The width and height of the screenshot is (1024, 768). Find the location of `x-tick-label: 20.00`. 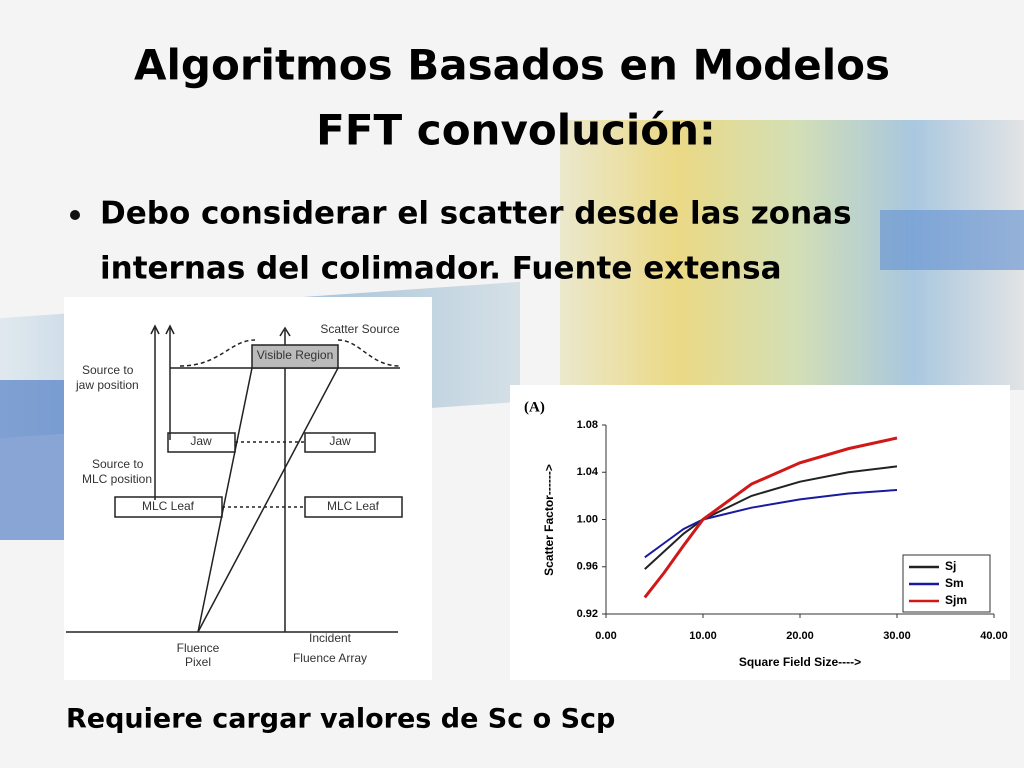

x-tick-label: 20.00 is located at coordinates (800, 636).